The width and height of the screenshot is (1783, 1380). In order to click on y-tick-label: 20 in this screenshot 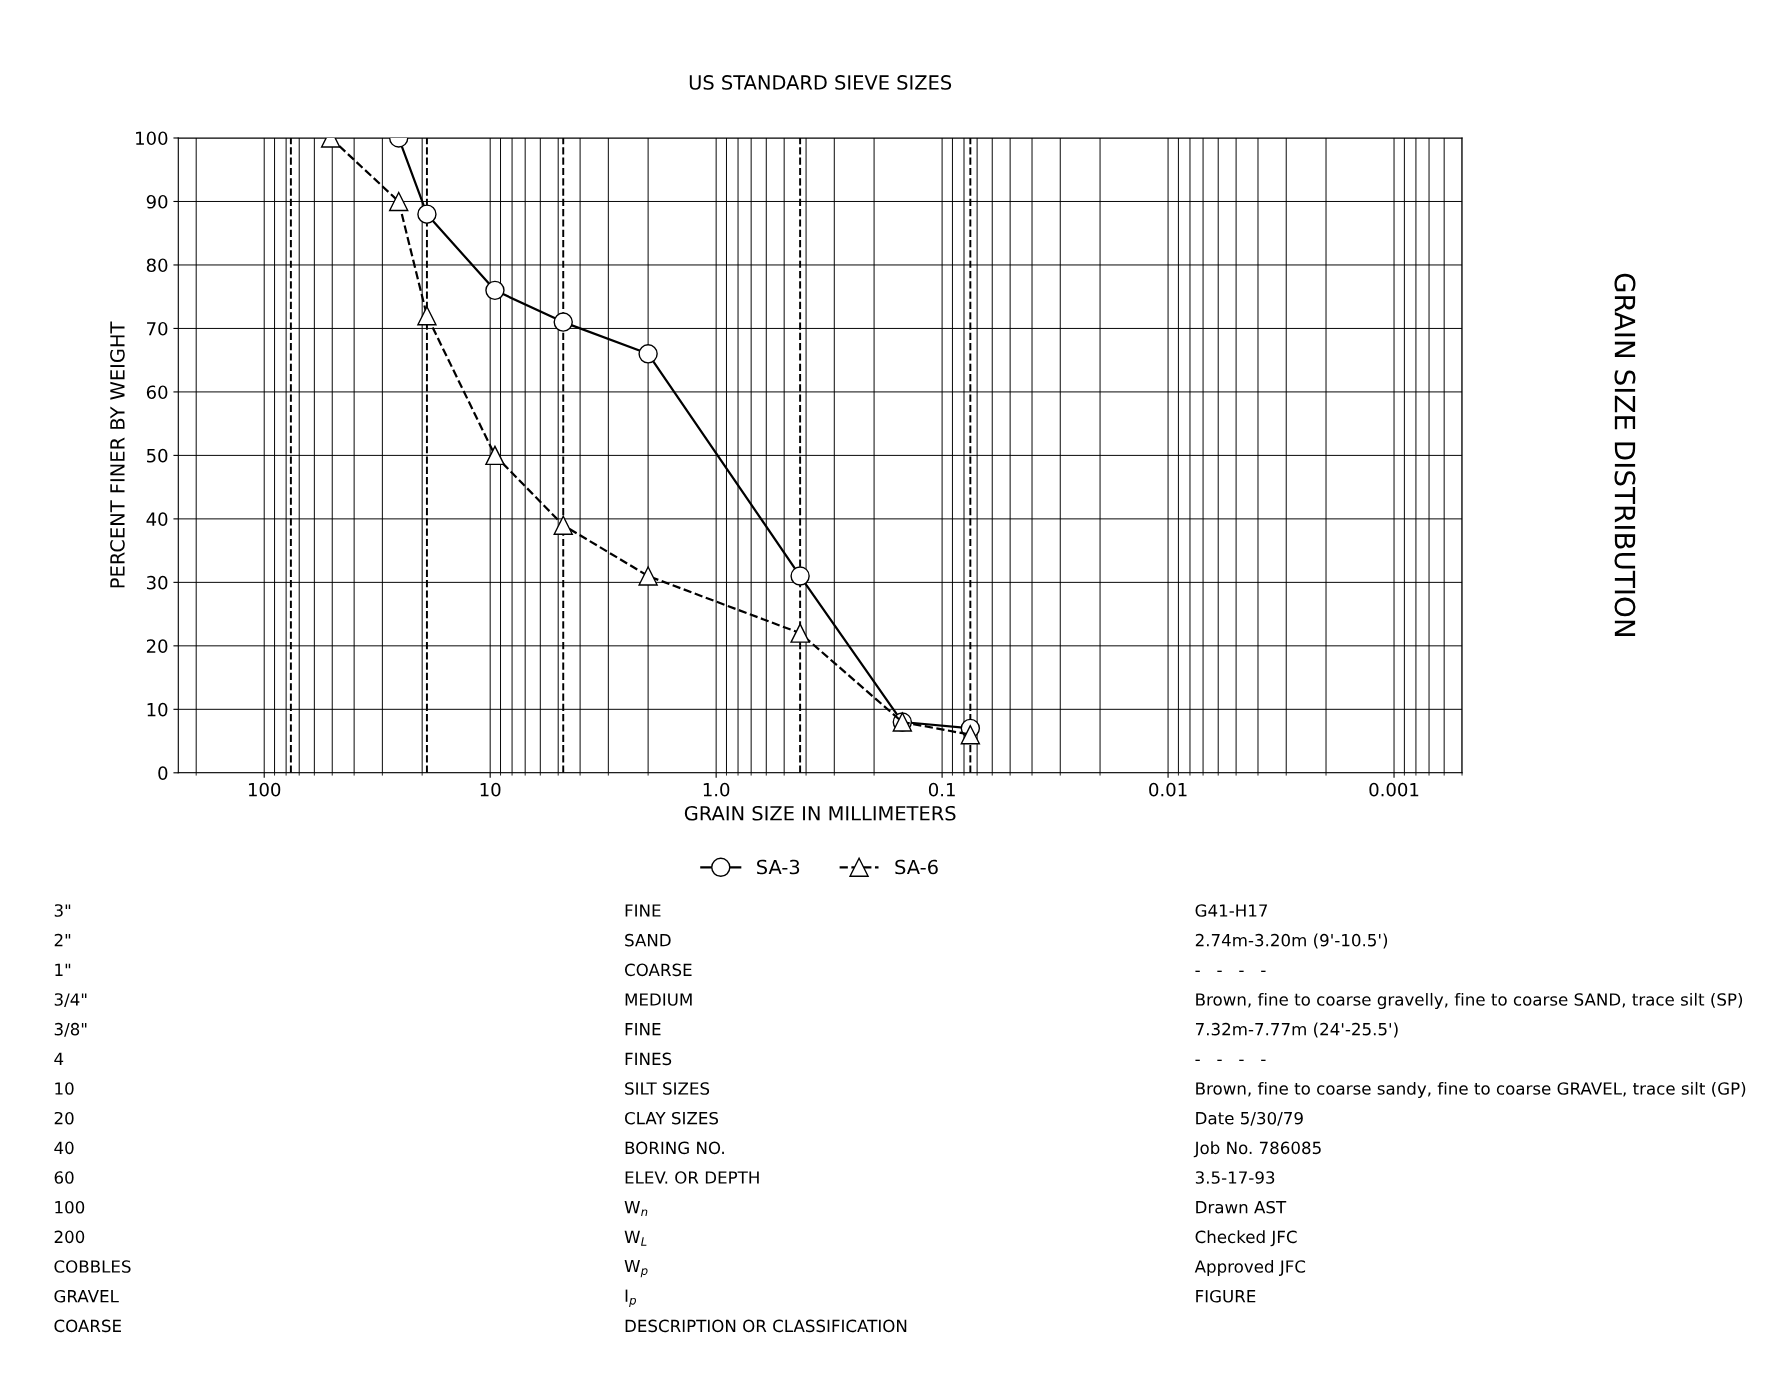, I will do `click(157, 646)`.